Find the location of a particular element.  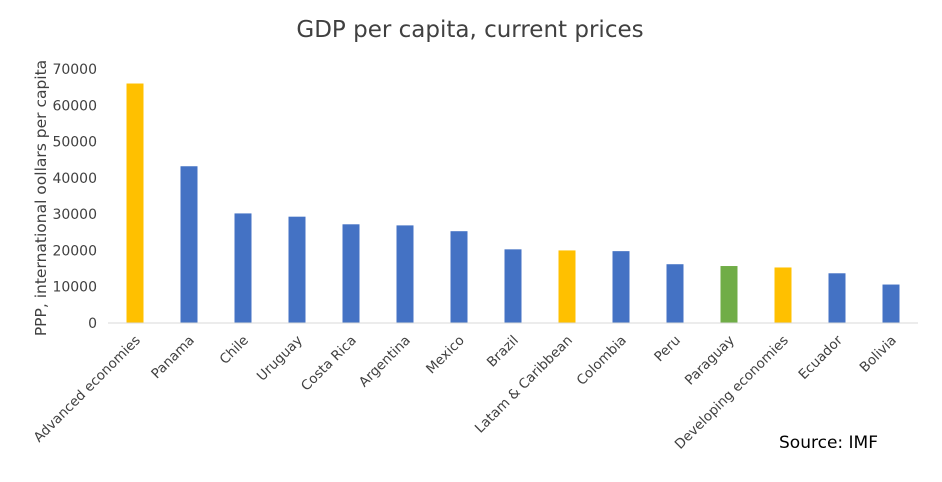

y-tick-label: 0 is located at coordinates (92, 324).